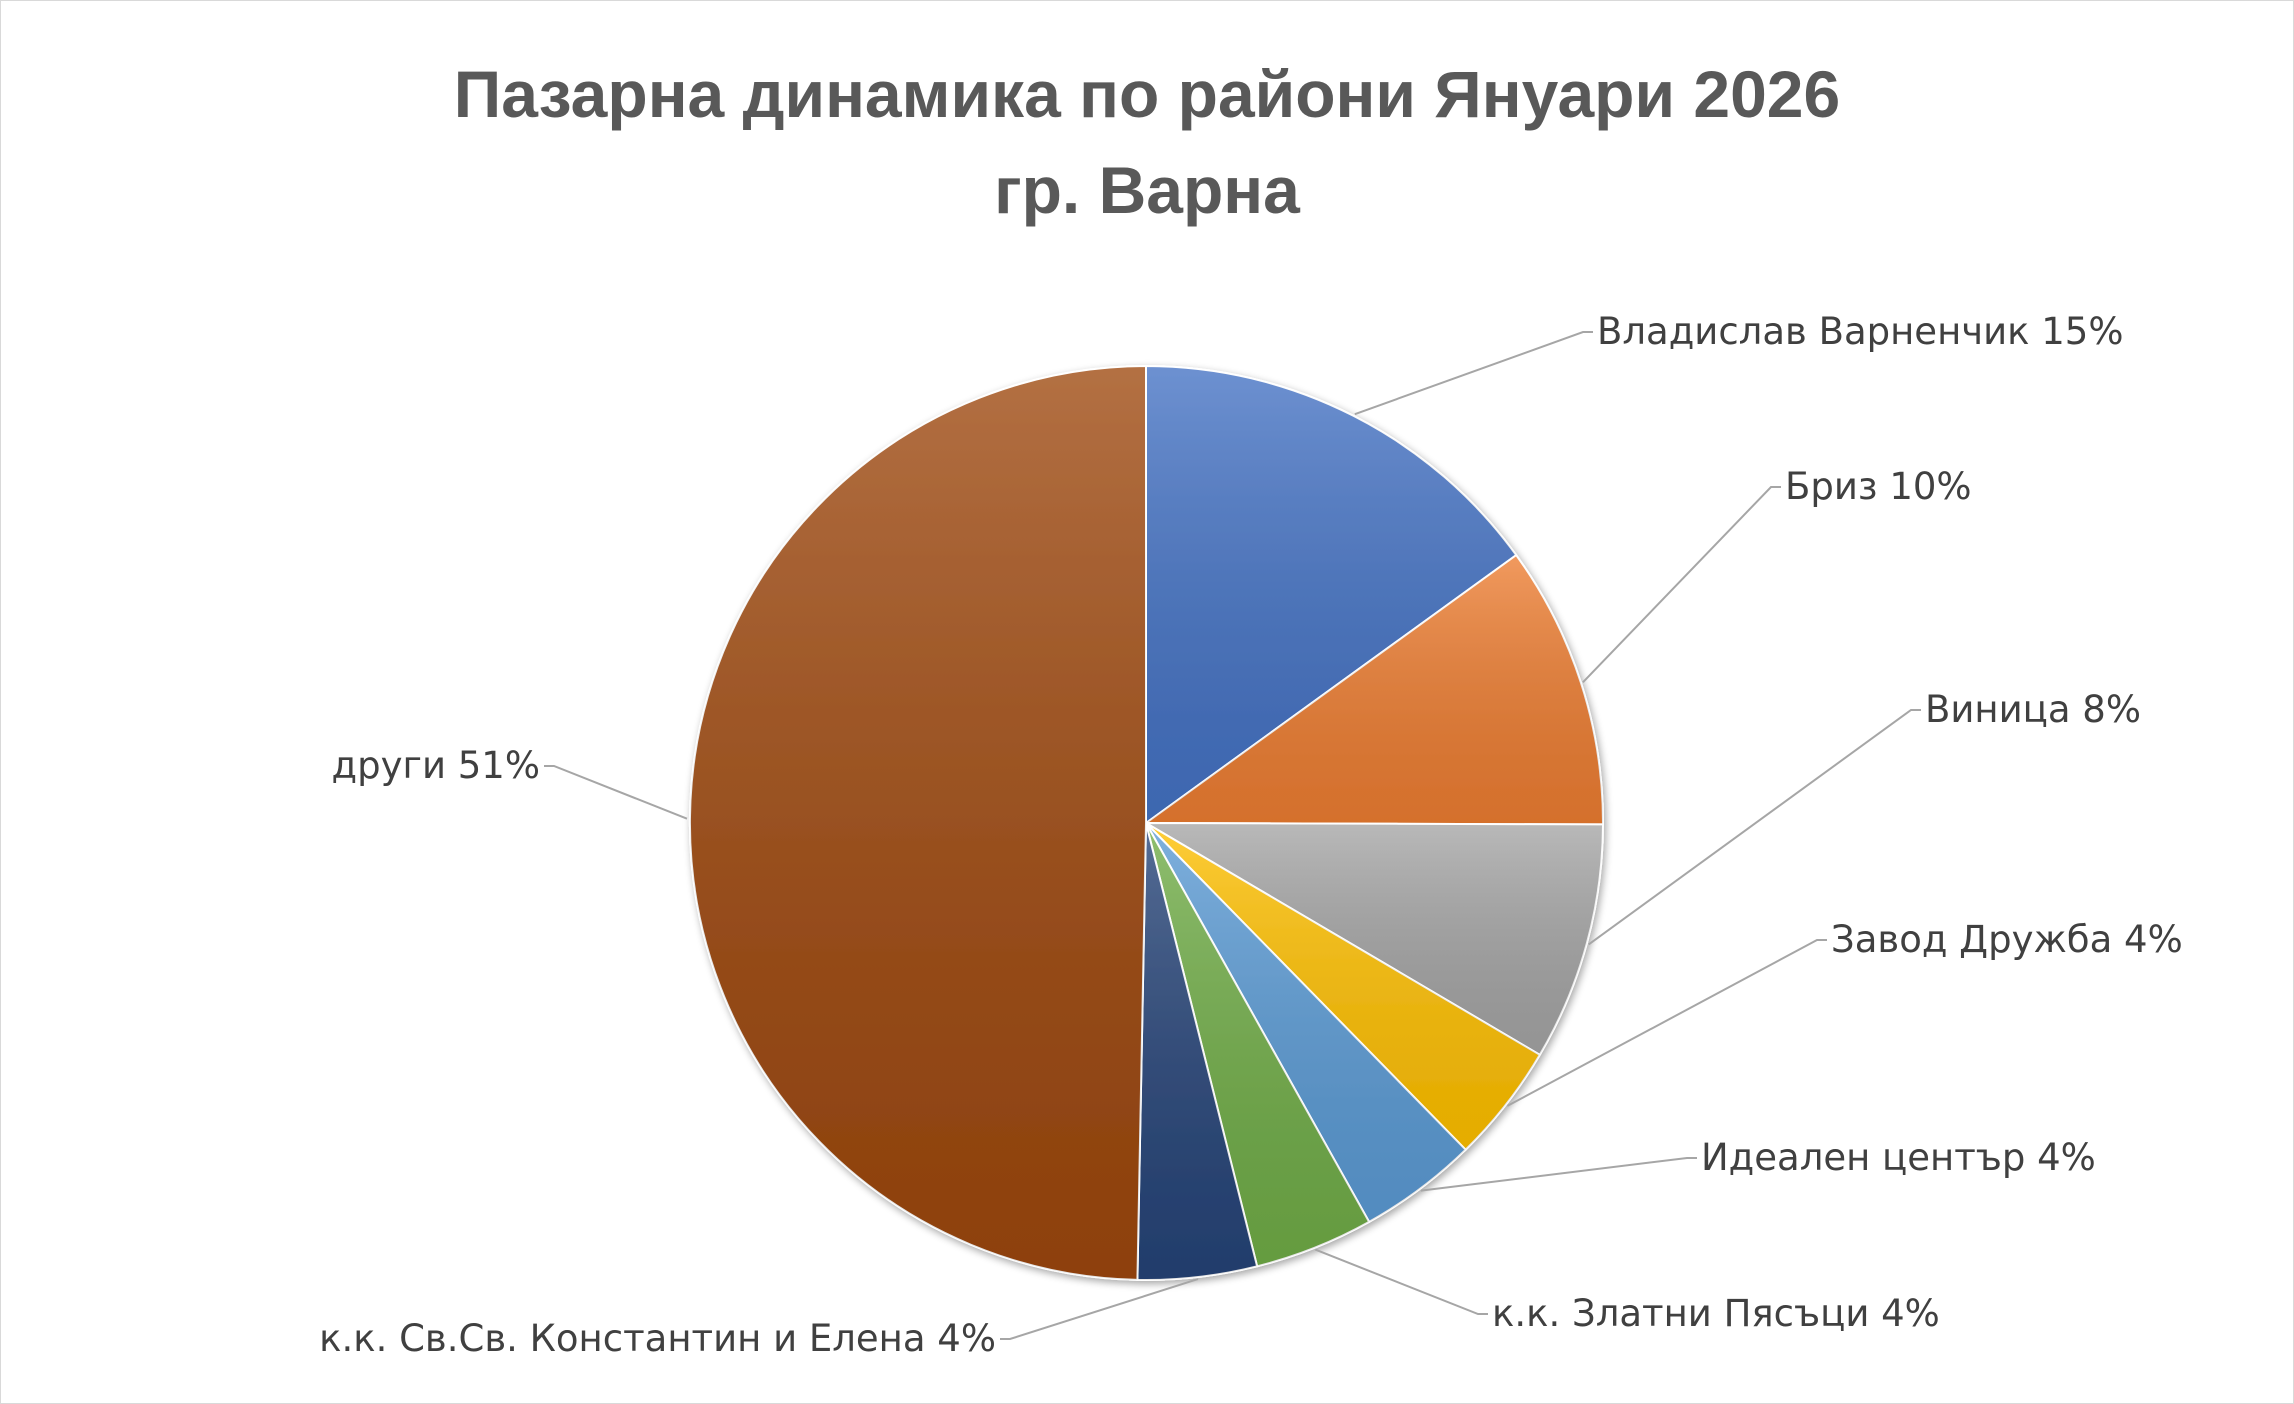  What do you see at coordinates (436, 765) in the screenshot?
I see `data-label: други 51%` at bounding box center [436, 765].